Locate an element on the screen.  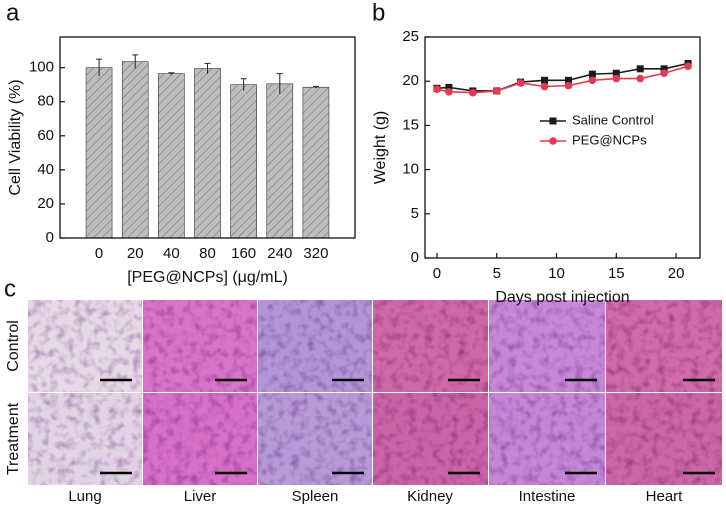
panel-label: c is located at coordinates (10, 288).